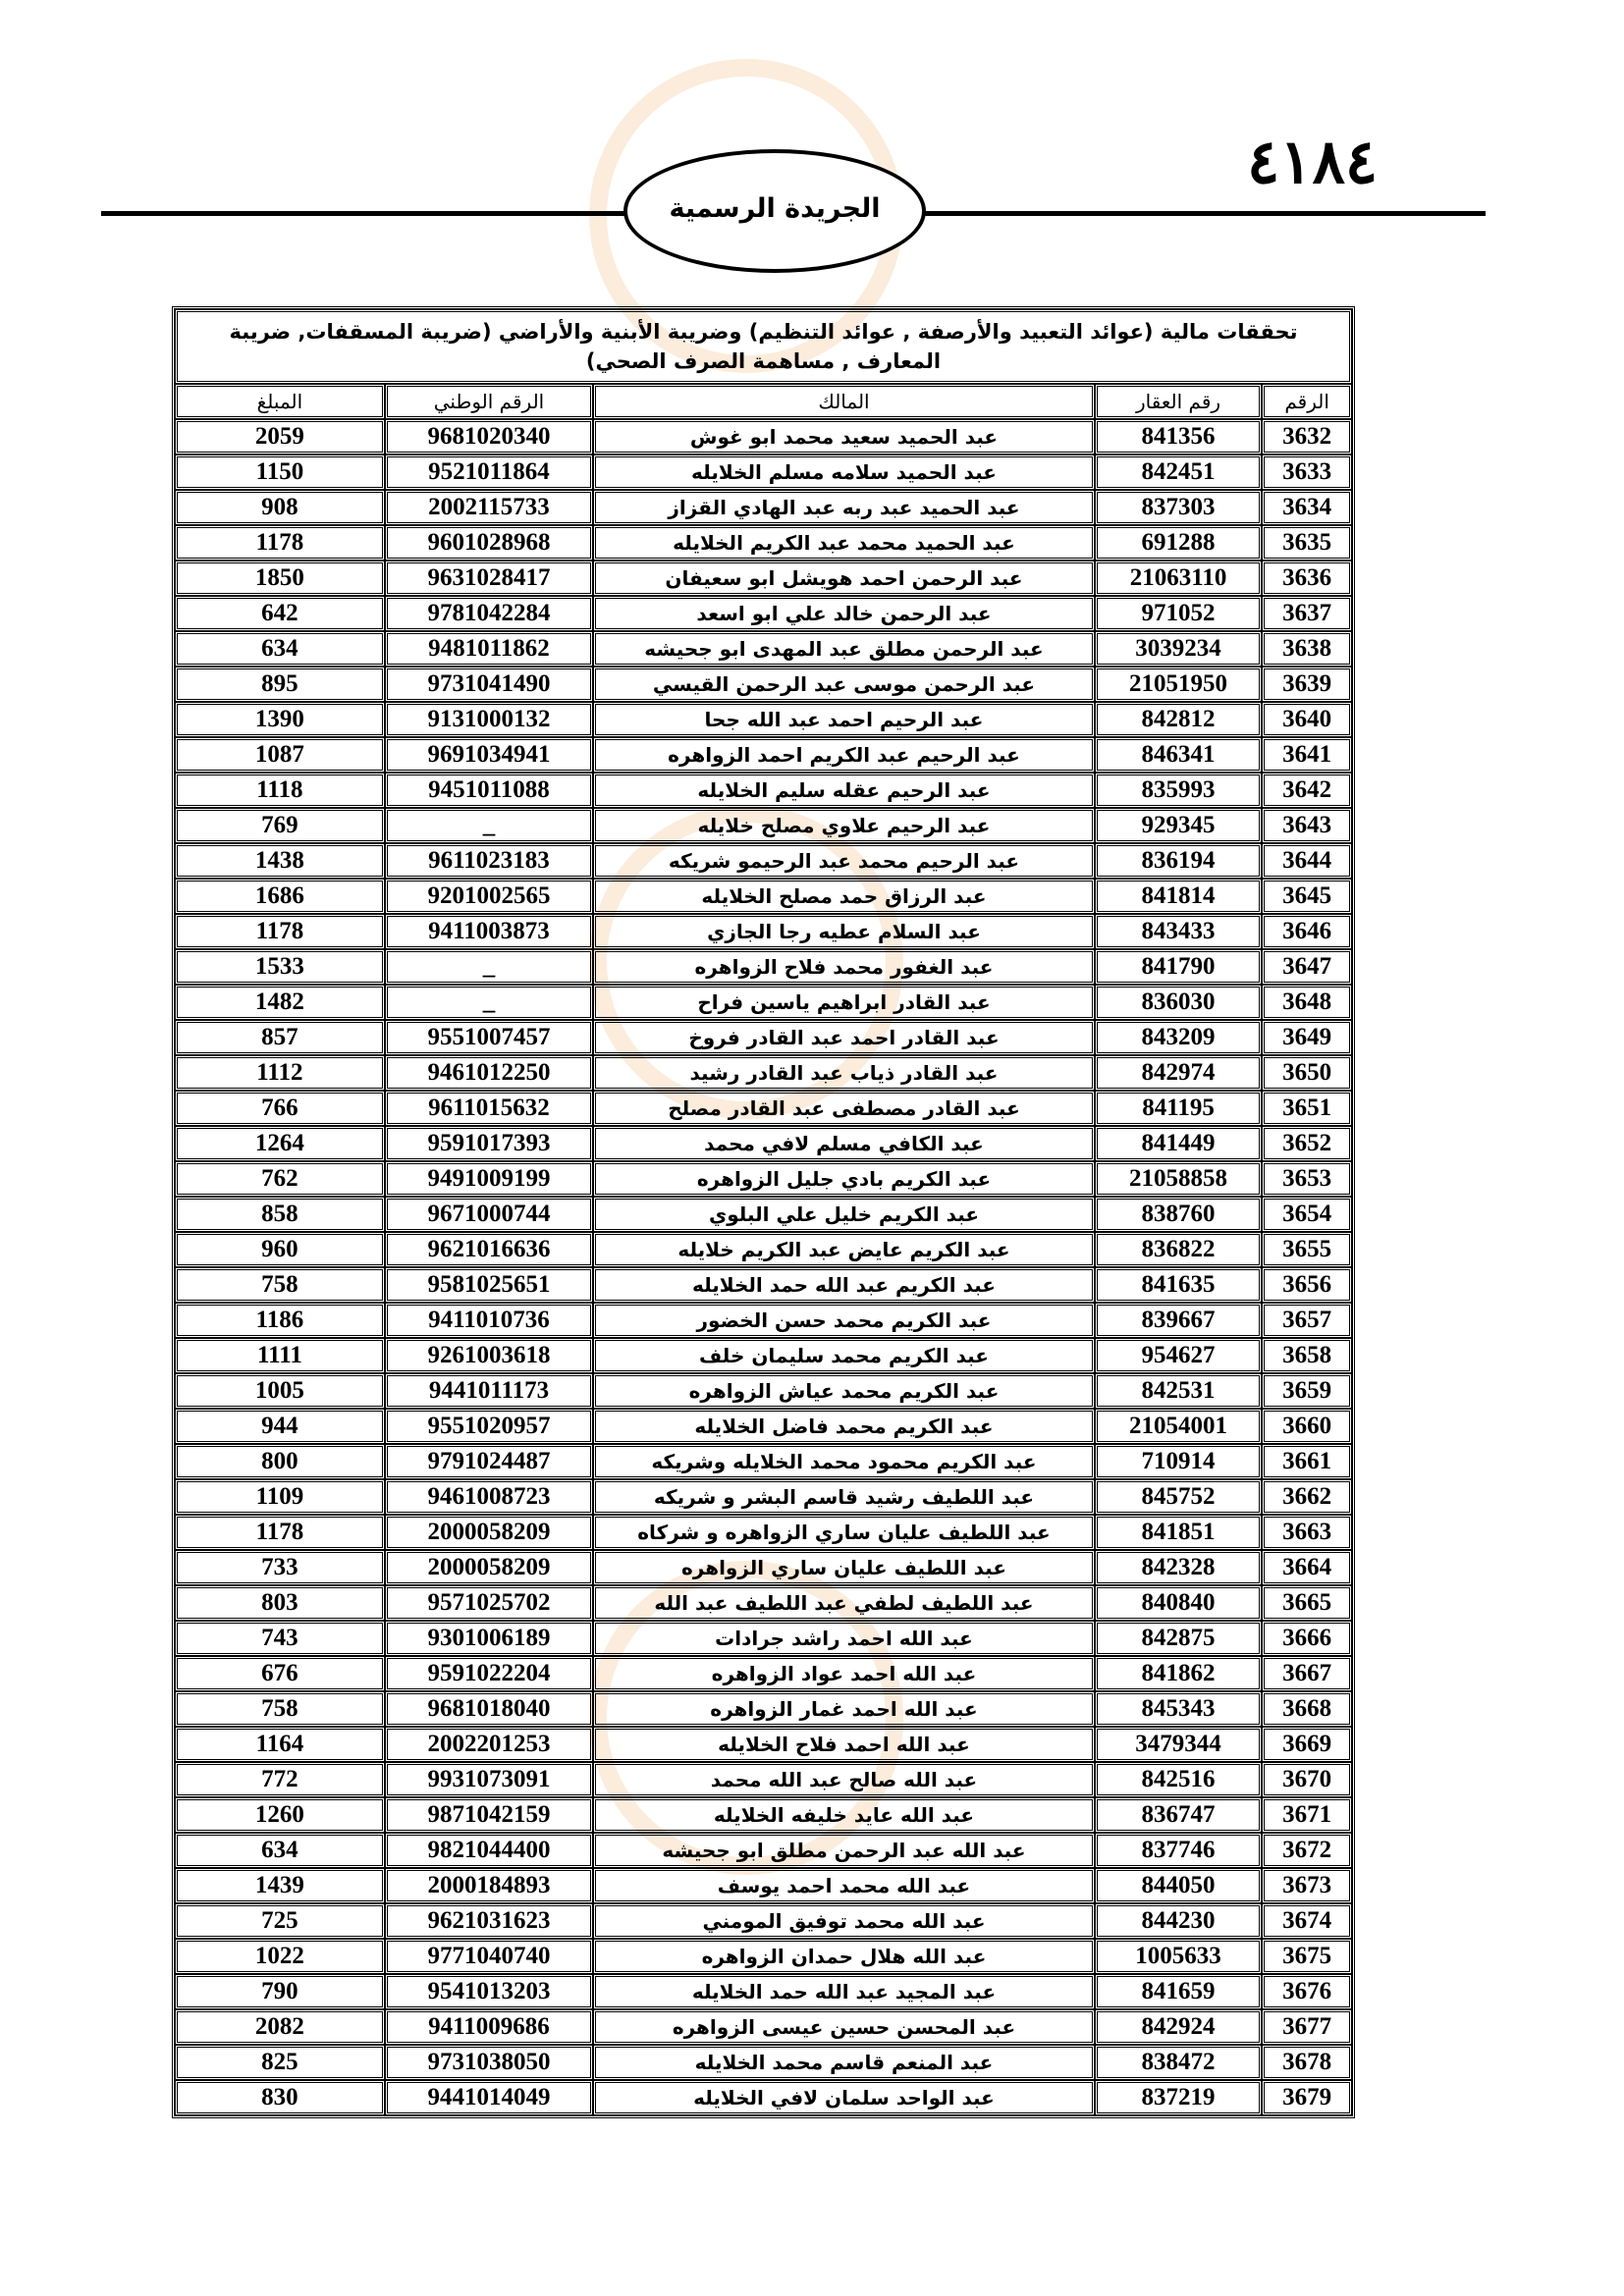 This screenshot has width=1624, height=2296. I want to click on property-number: 836747, so click(1178, 1815).